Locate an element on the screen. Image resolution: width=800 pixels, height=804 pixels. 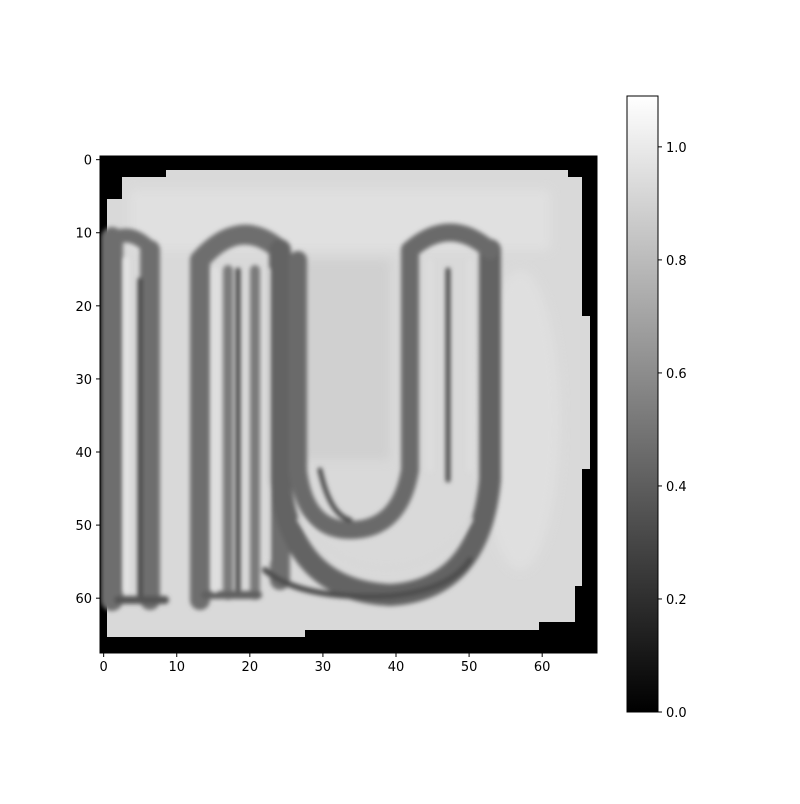
x-tick-label: 10 is located at coordinates (176, 667).